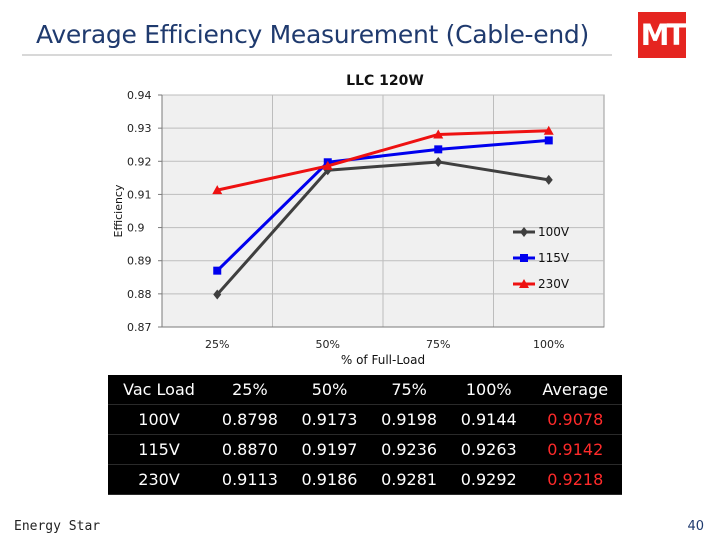  Describe the element at coordinates (409, 449) in the screenshot. I see `table-cell: 0.9236` at that location.